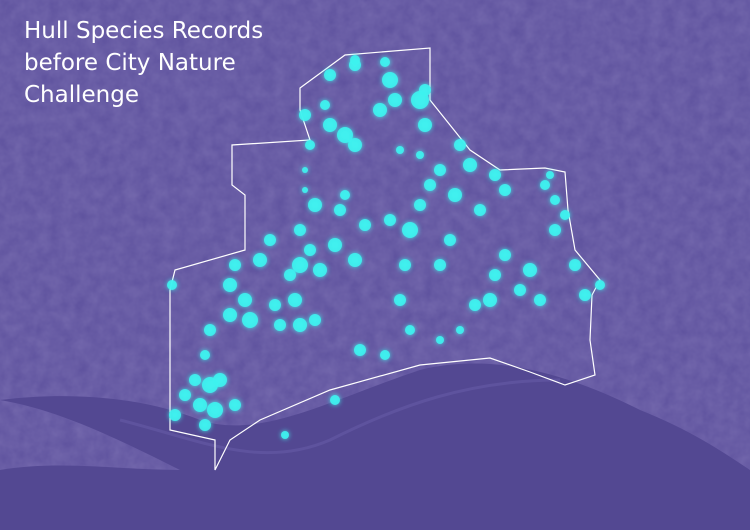 Image resolution: width=750 pixels, height=530 pixels. Describe the element at coordinates (130, 63) in the screenshot. I see `map-title-line: before City Nature` at that location.